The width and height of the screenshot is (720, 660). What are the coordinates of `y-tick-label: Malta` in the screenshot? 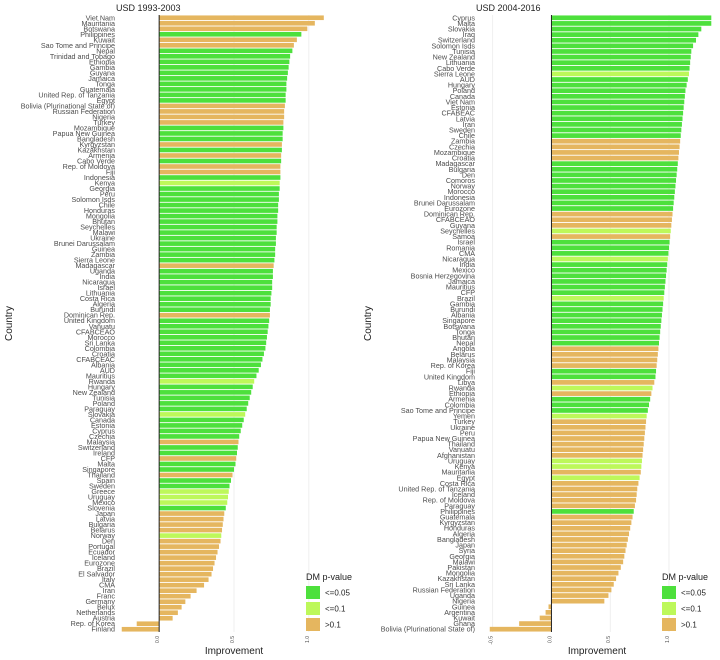 It's located at (466, 23).